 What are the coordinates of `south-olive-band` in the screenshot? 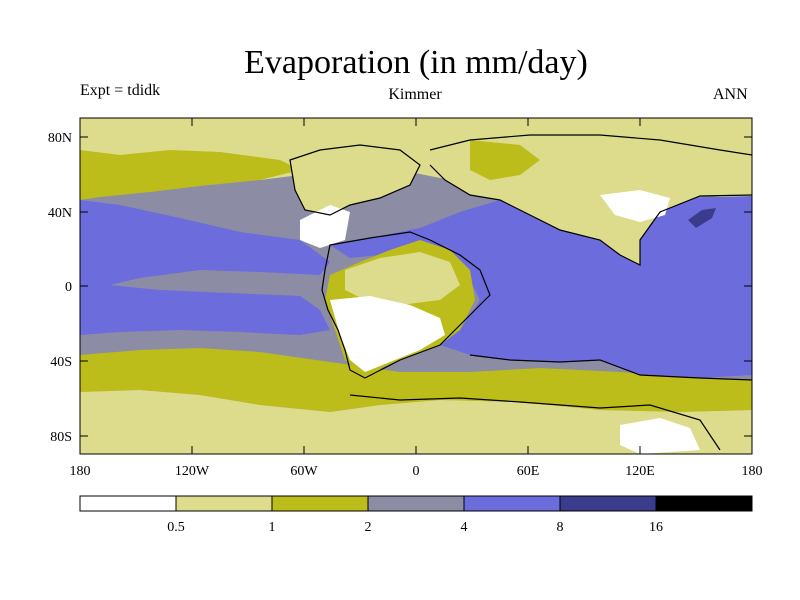 It's located at (416, 380).